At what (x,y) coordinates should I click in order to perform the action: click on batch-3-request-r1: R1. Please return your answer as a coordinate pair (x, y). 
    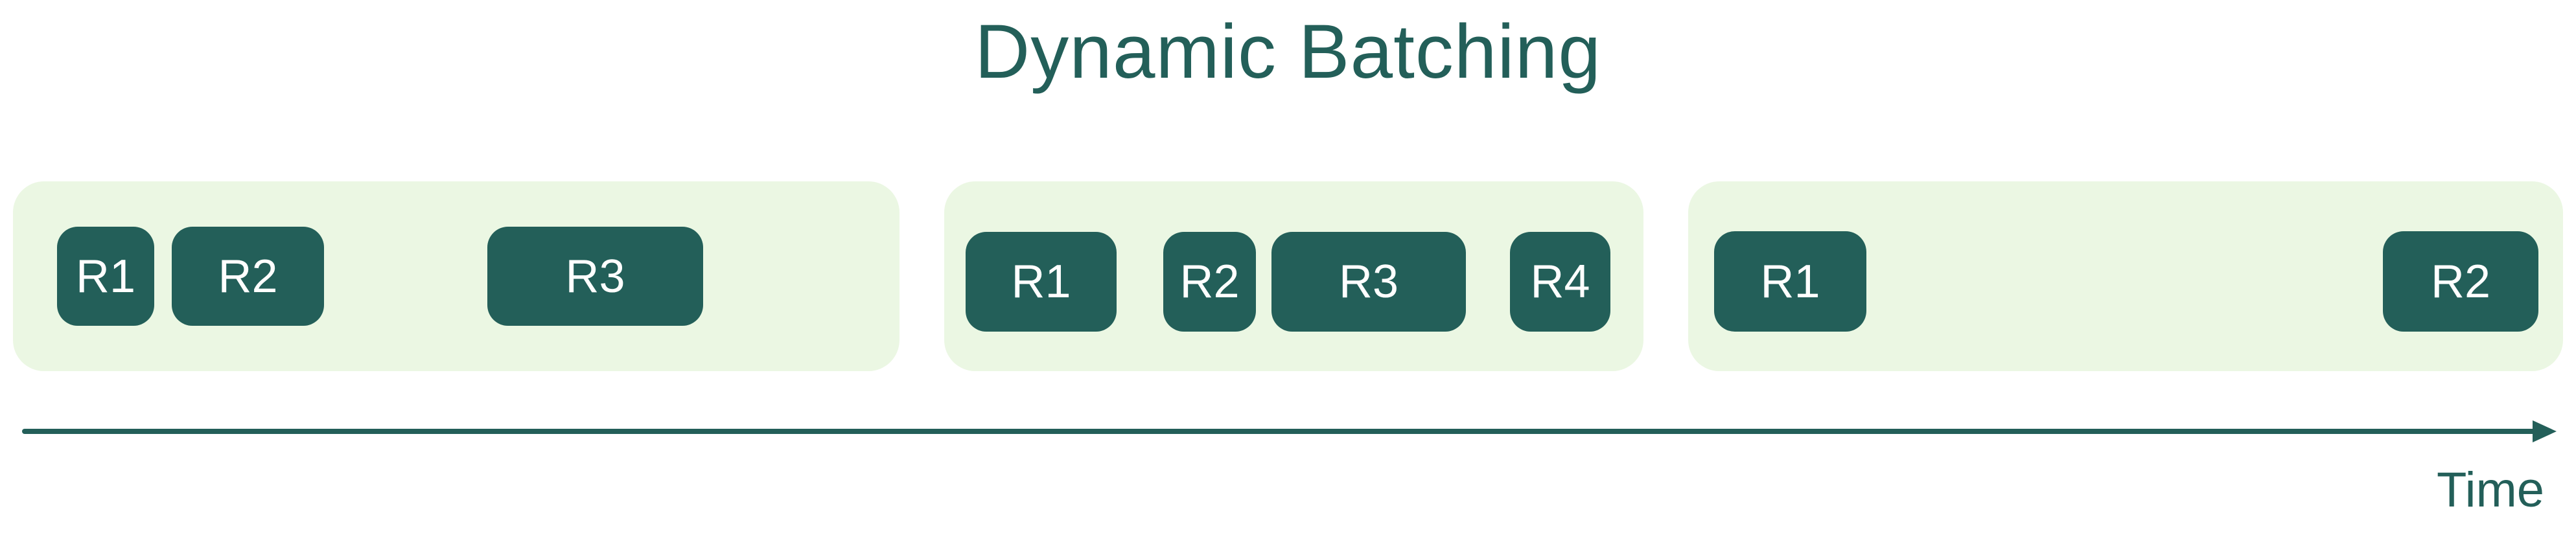
    Looking at the image, I should click on (1790, 281).